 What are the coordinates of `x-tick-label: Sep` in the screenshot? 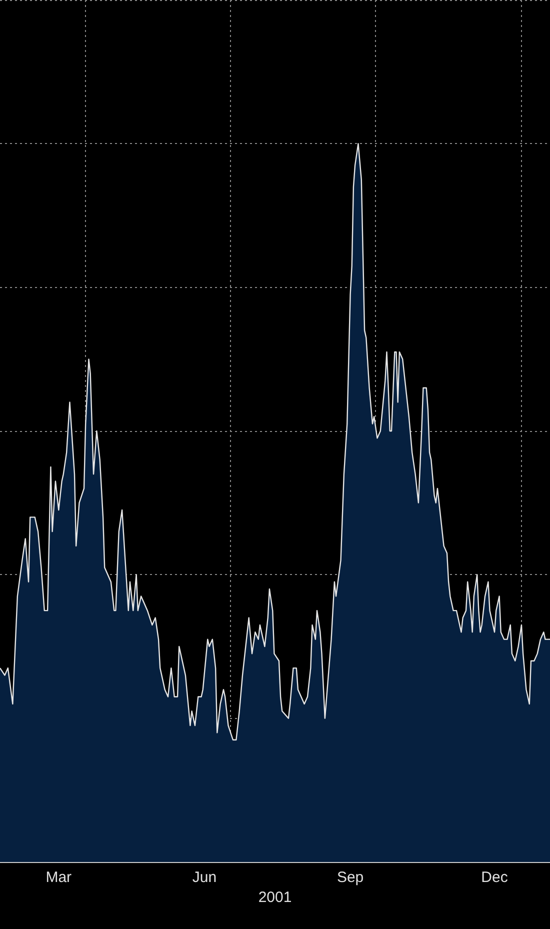 It's located at (350, 877).